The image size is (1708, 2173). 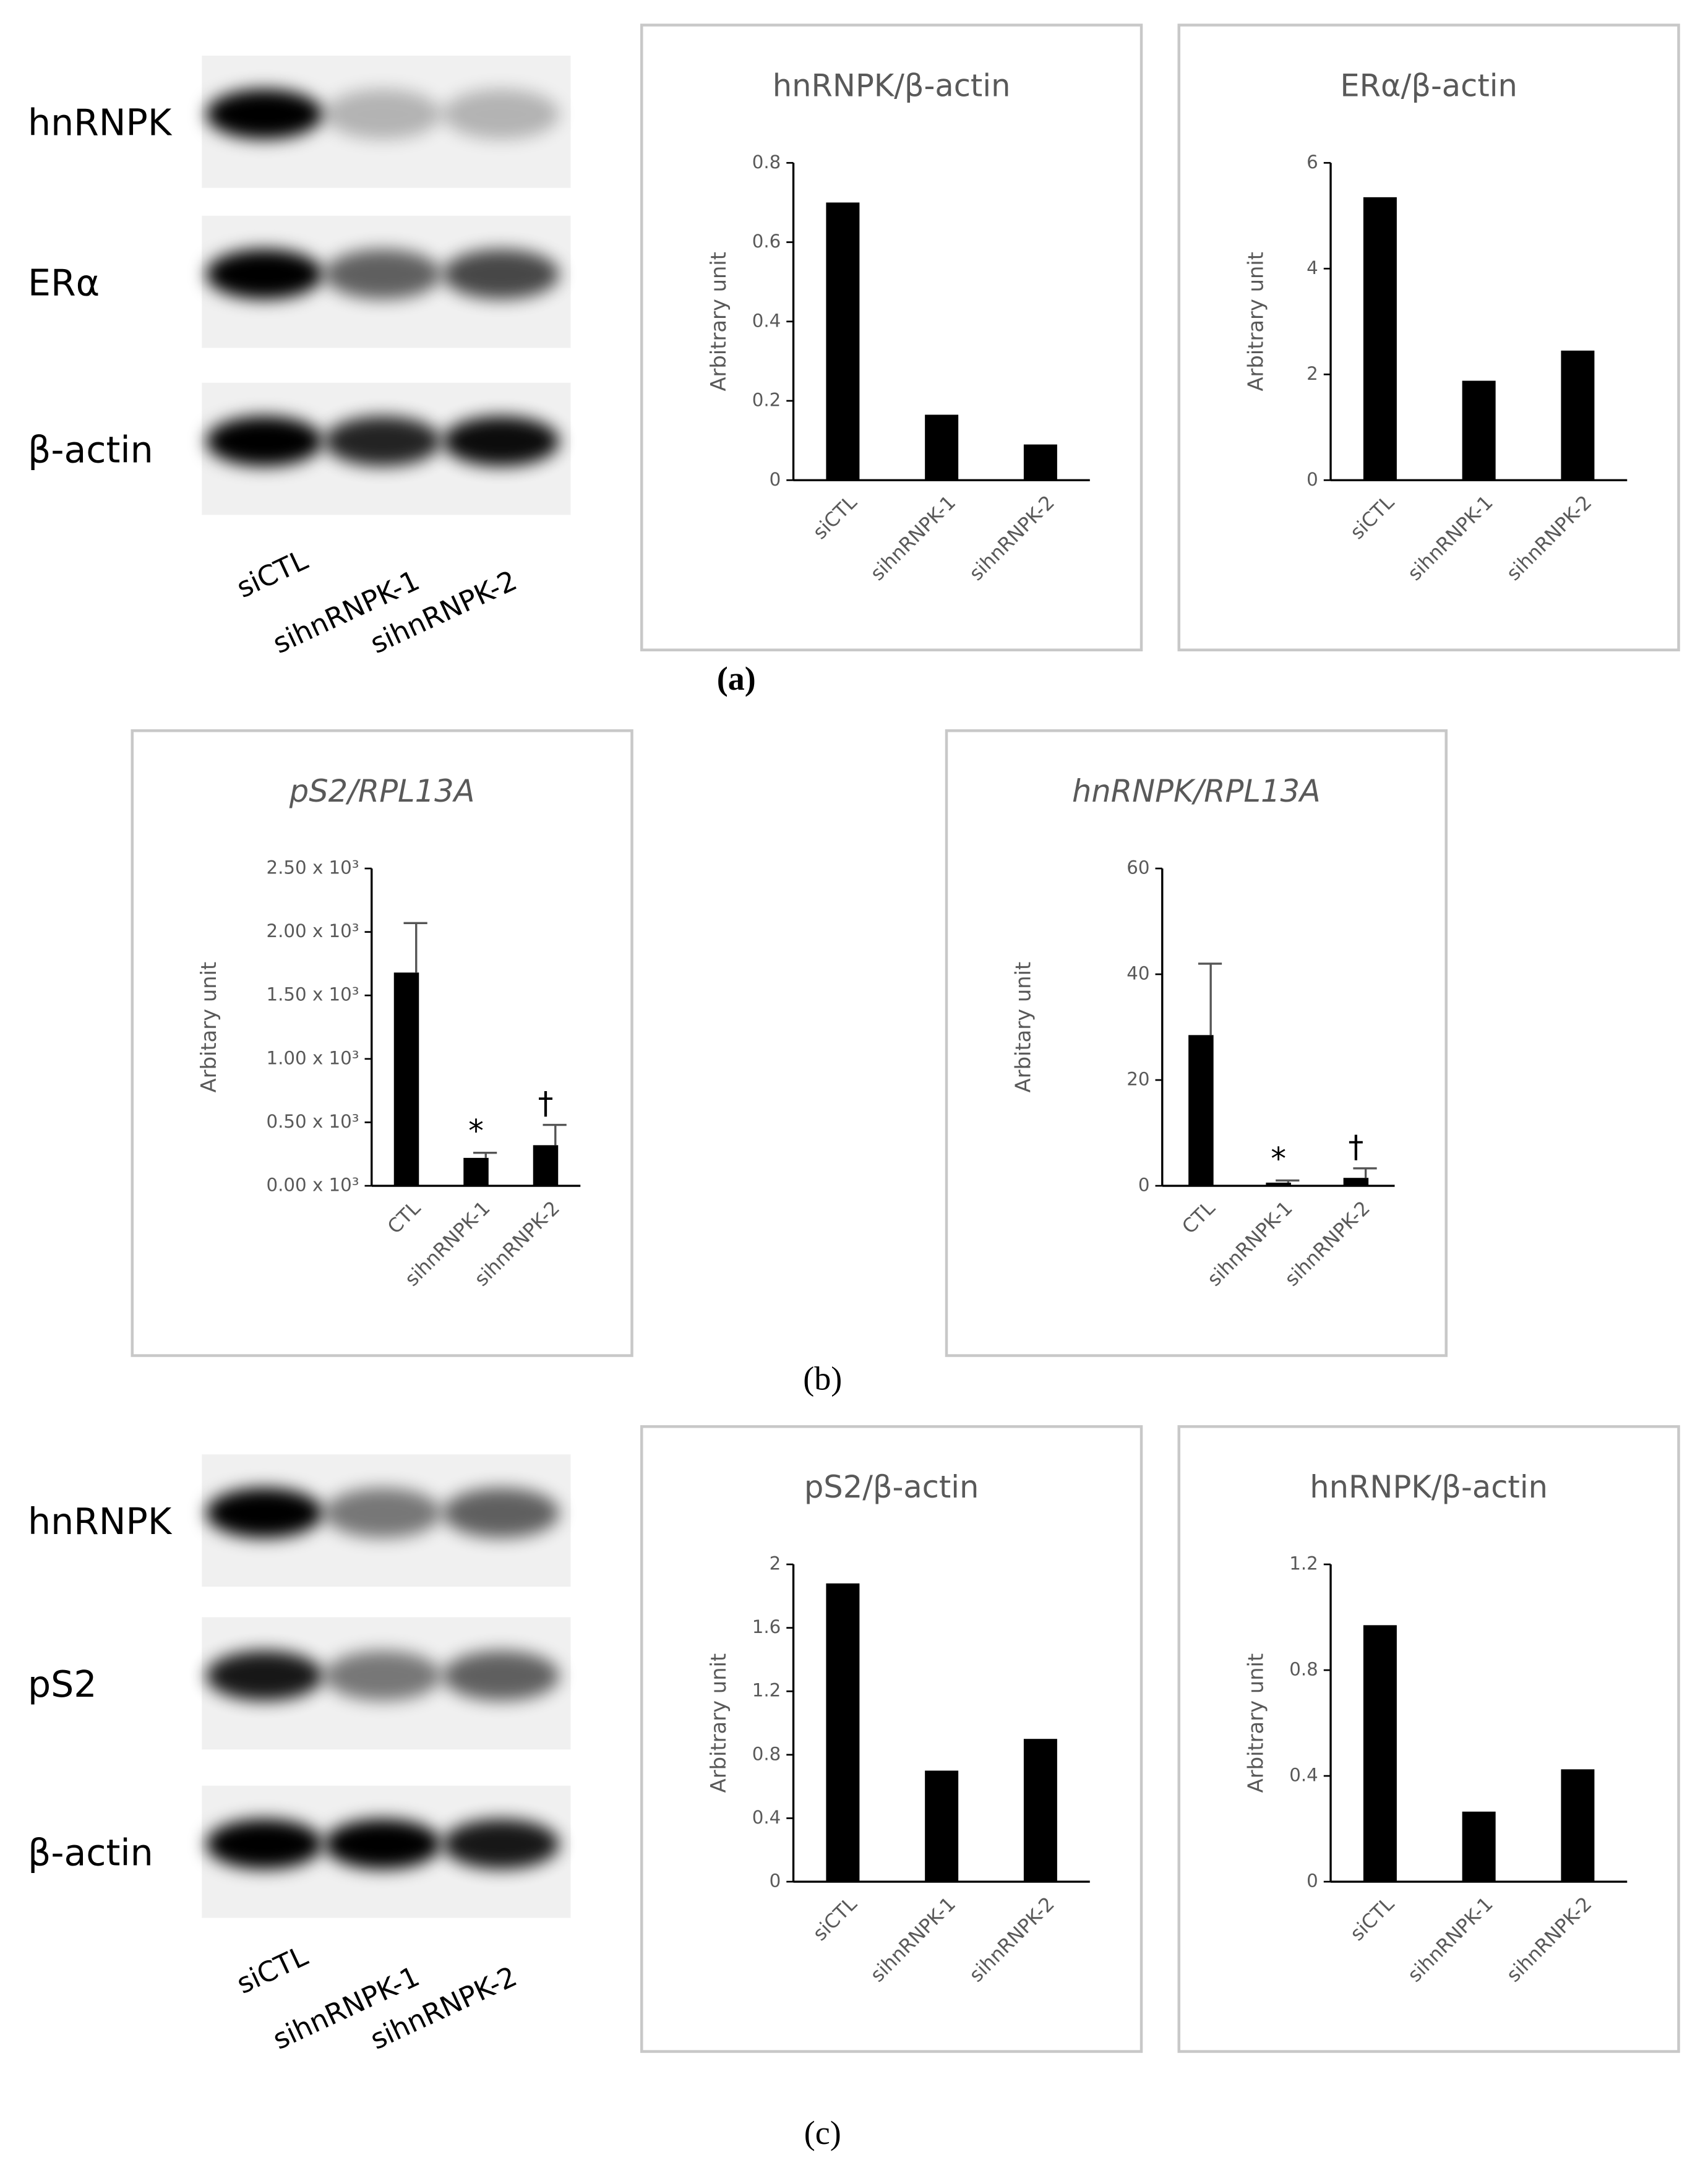 I want to click on y-tick-label: 1.50 x 10³, so click(x=313, y=994).